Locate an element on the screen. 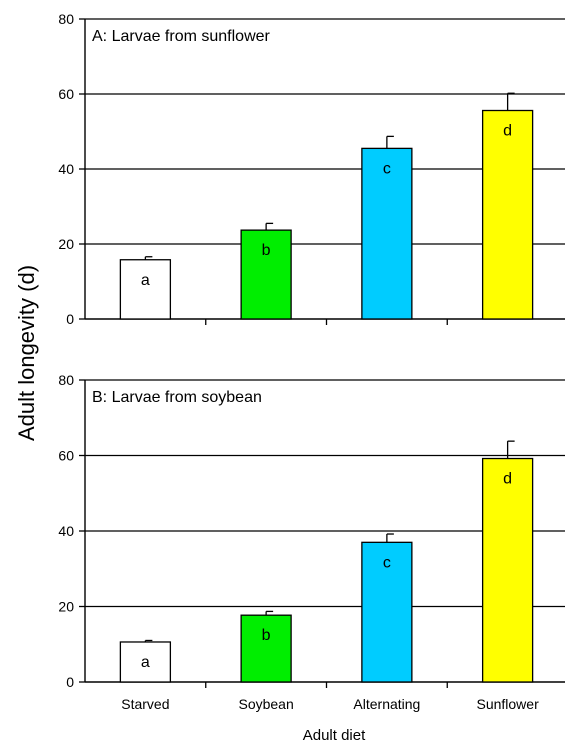  x-axis-title: Adult diet is located at coordinates (334, 735).